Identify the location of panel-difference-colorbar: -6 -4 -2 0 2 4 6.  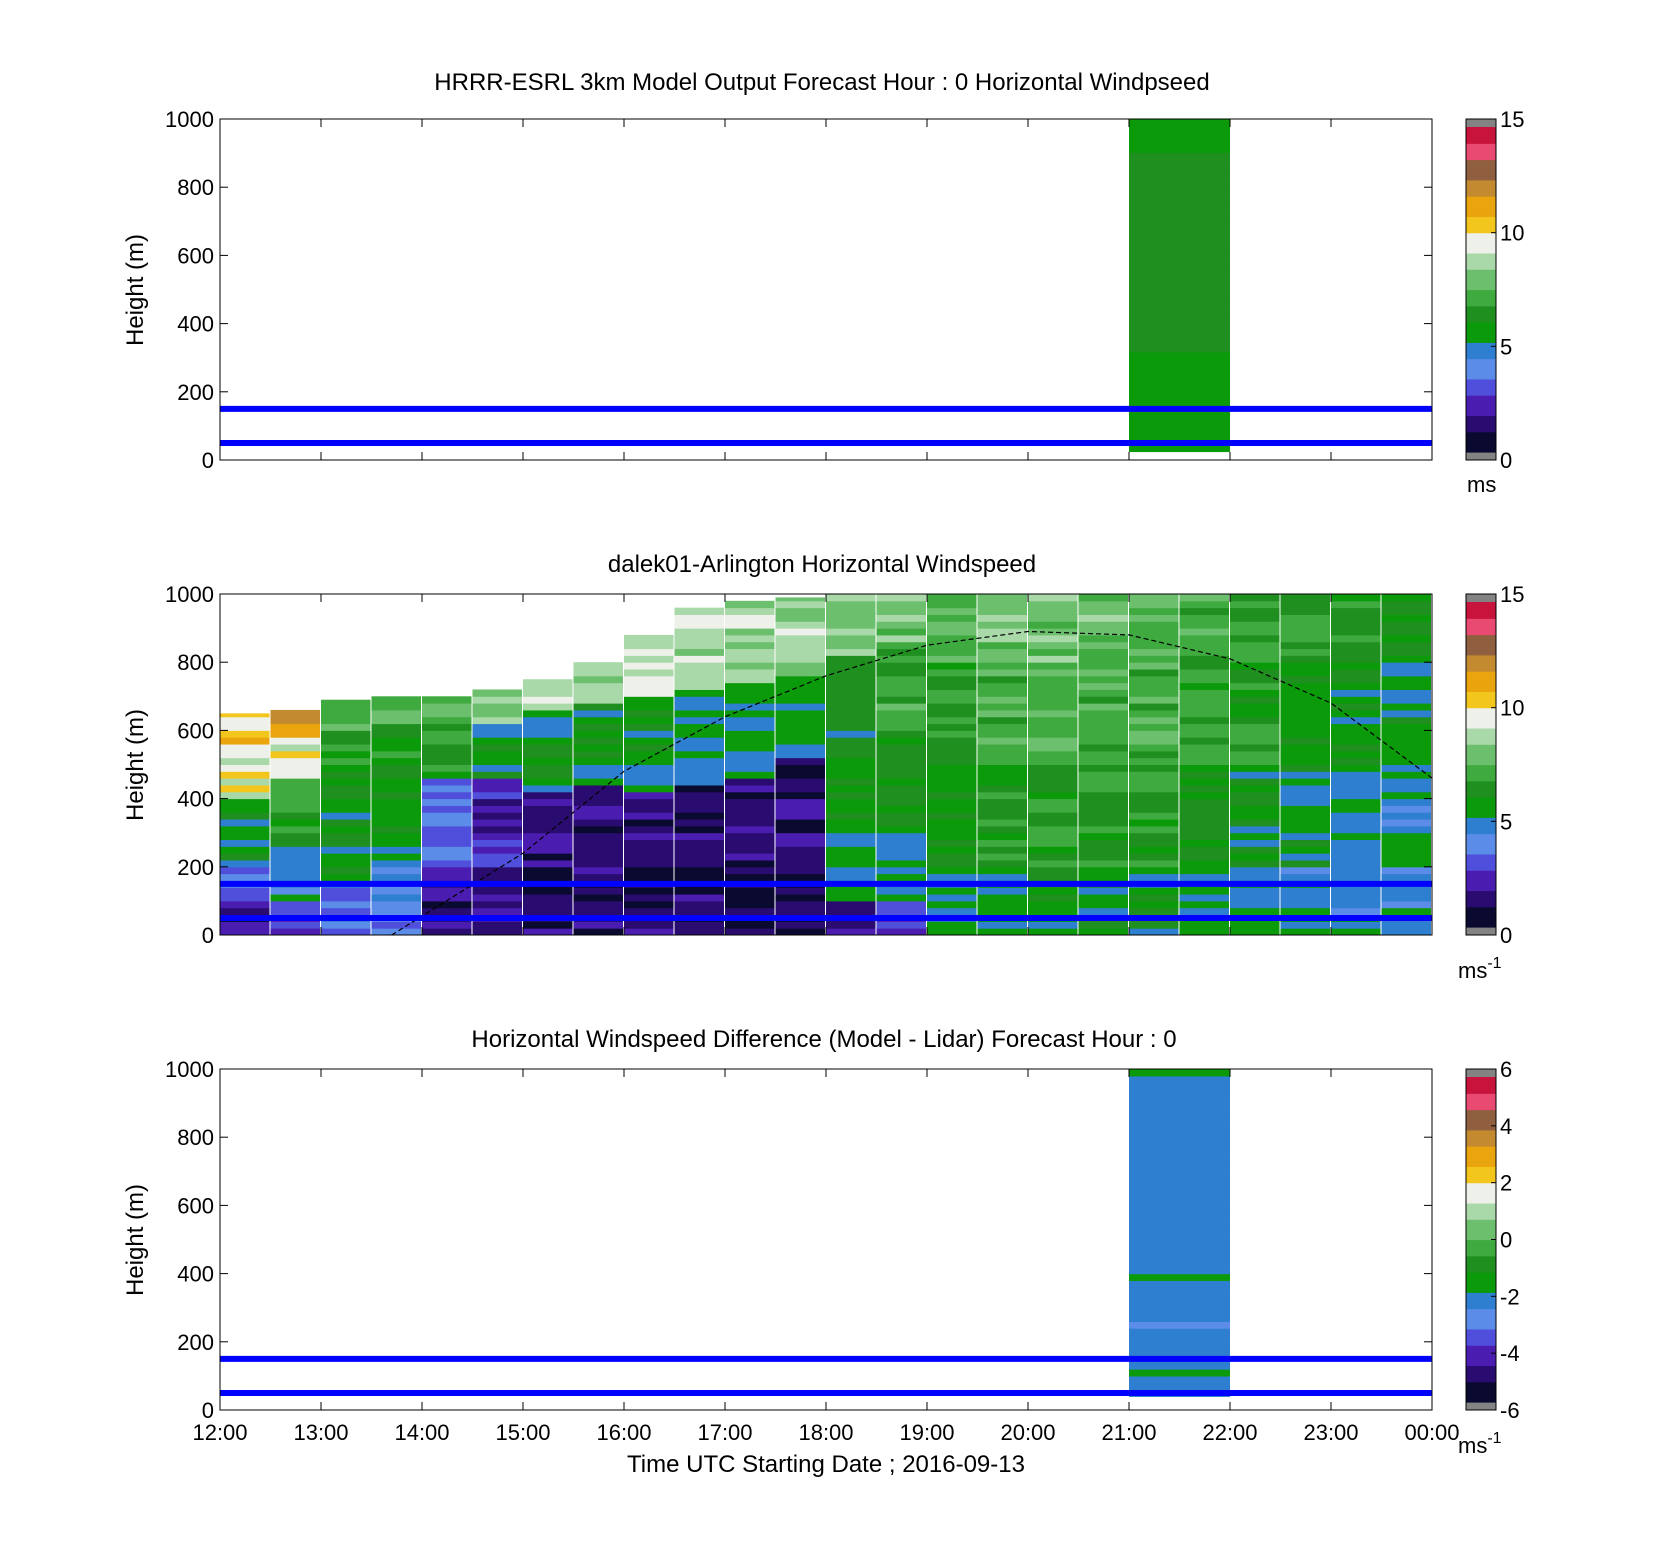
(1492, 1240).